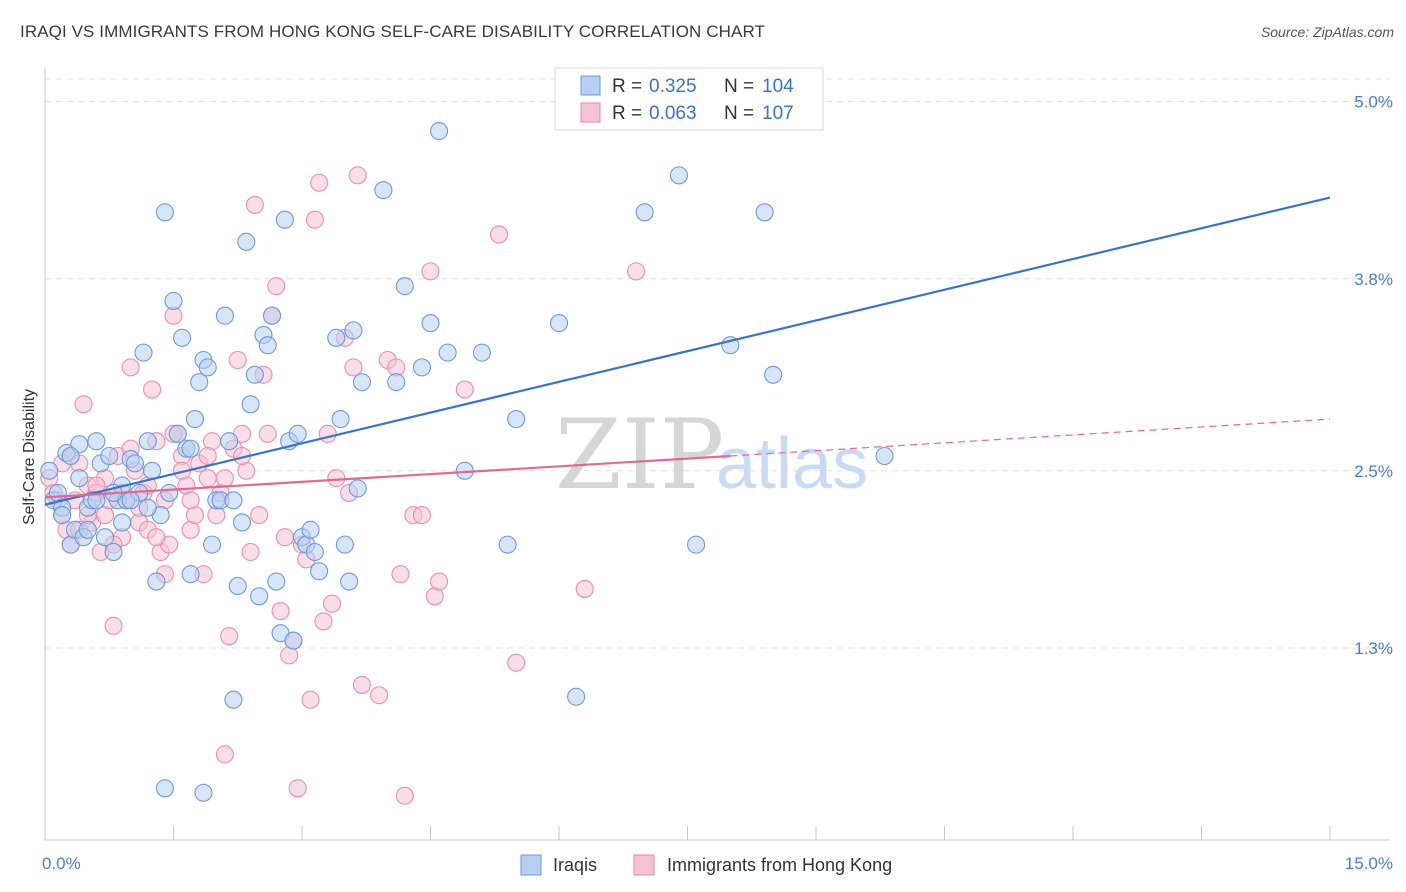  Describe the element at coordinates (739, 113) in the screenshot. I see `legend-n-label-2: N =` at that location.